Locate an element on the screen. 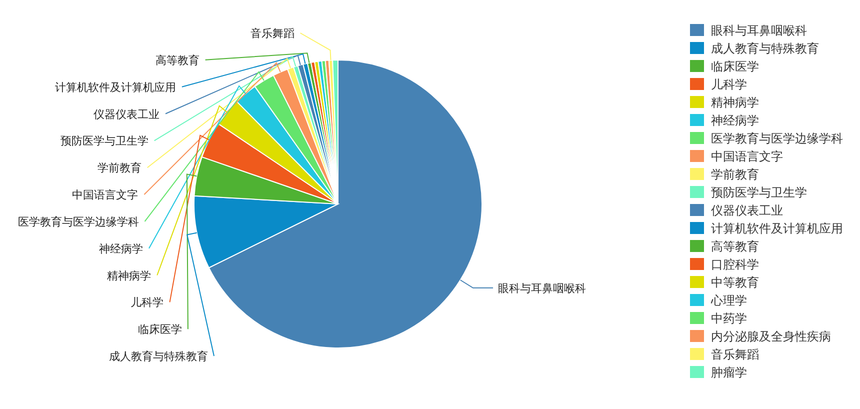 The height and width of the screenshot is (409, 860). slice-label: 预防医学与卫生学 is located at coordinates (104, 141).